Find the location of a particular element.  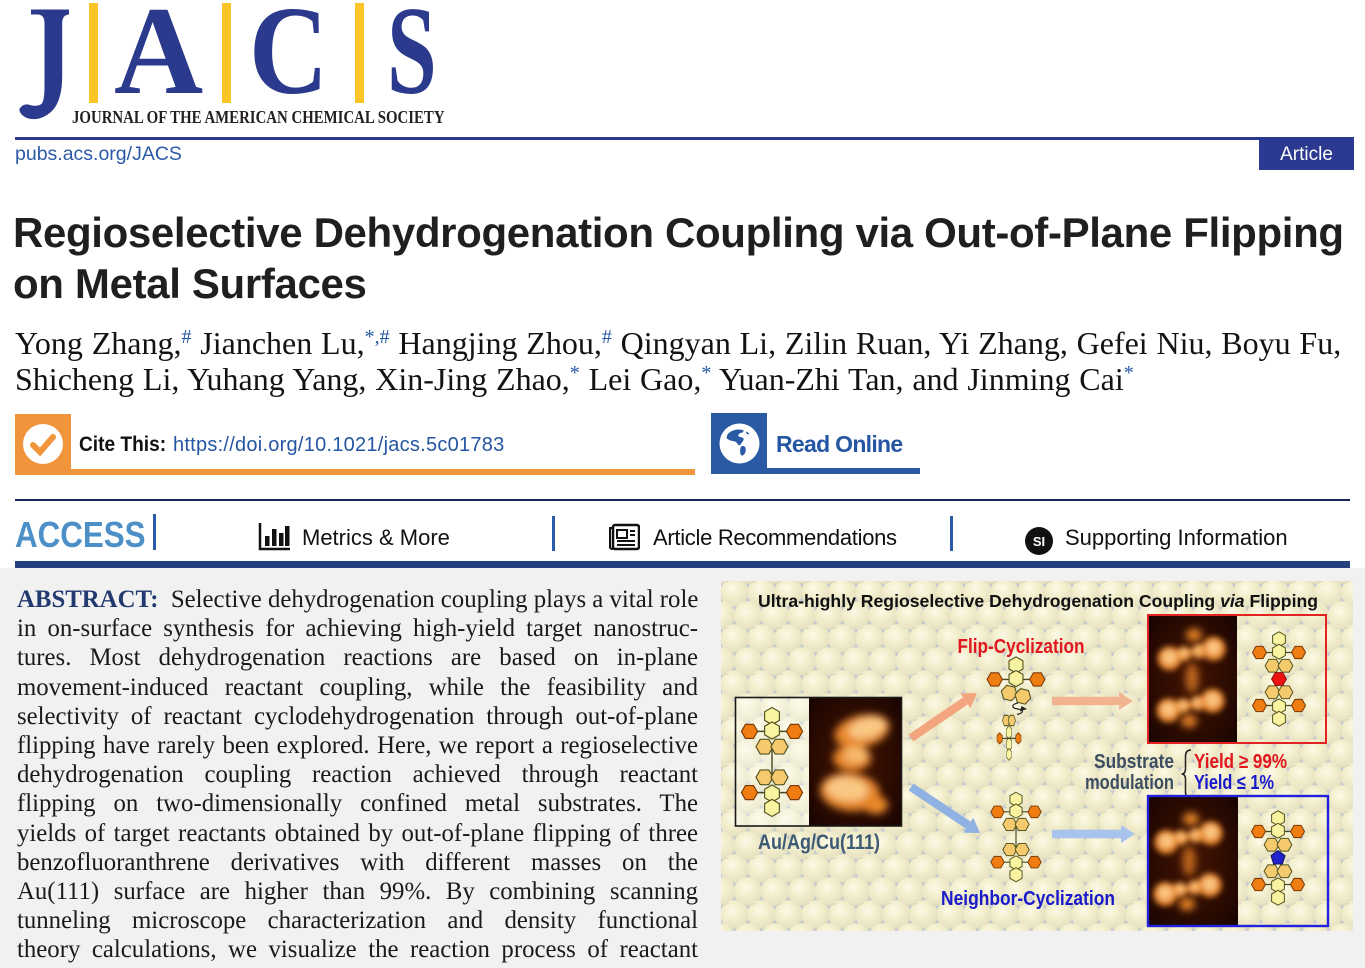

svg-text: Substrate is located at coordinates (1134, 762).